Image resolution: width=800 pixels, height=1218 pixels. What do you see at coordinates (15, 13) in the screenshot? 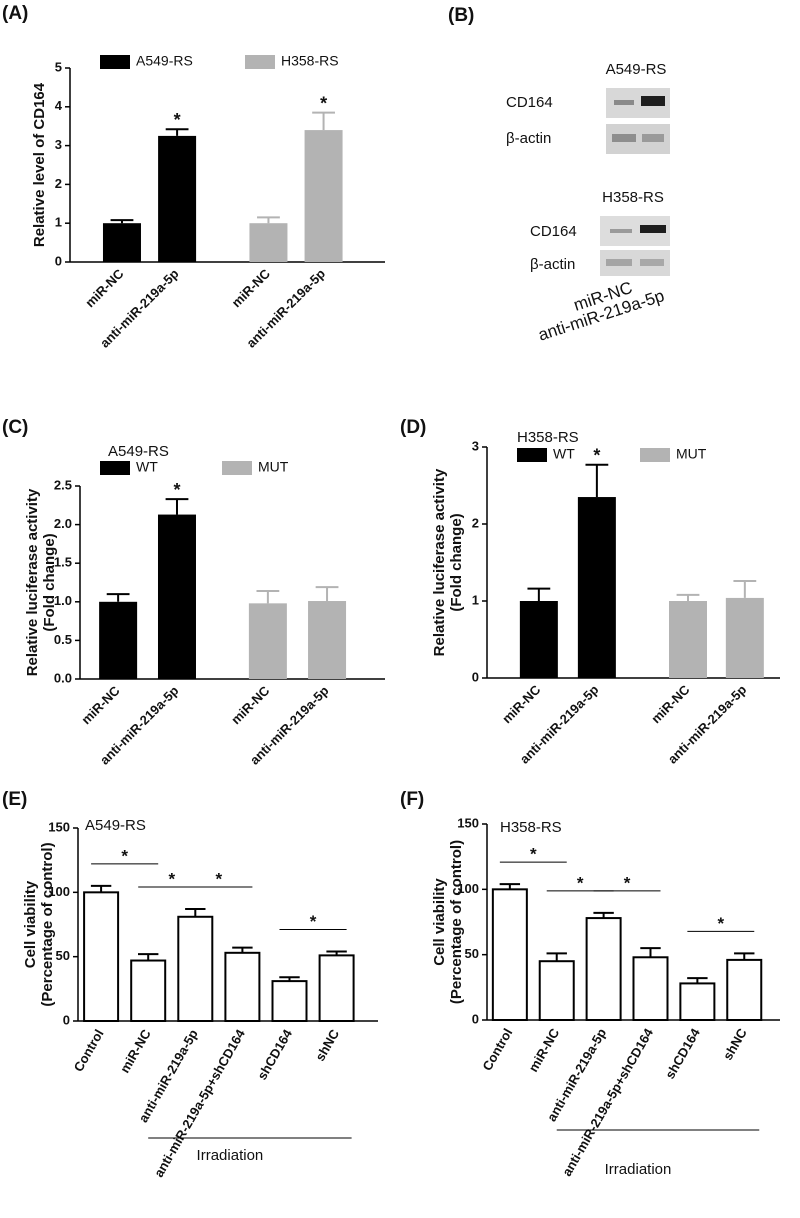
I see `panel-label: (A)` at bounding box center [15, 13].